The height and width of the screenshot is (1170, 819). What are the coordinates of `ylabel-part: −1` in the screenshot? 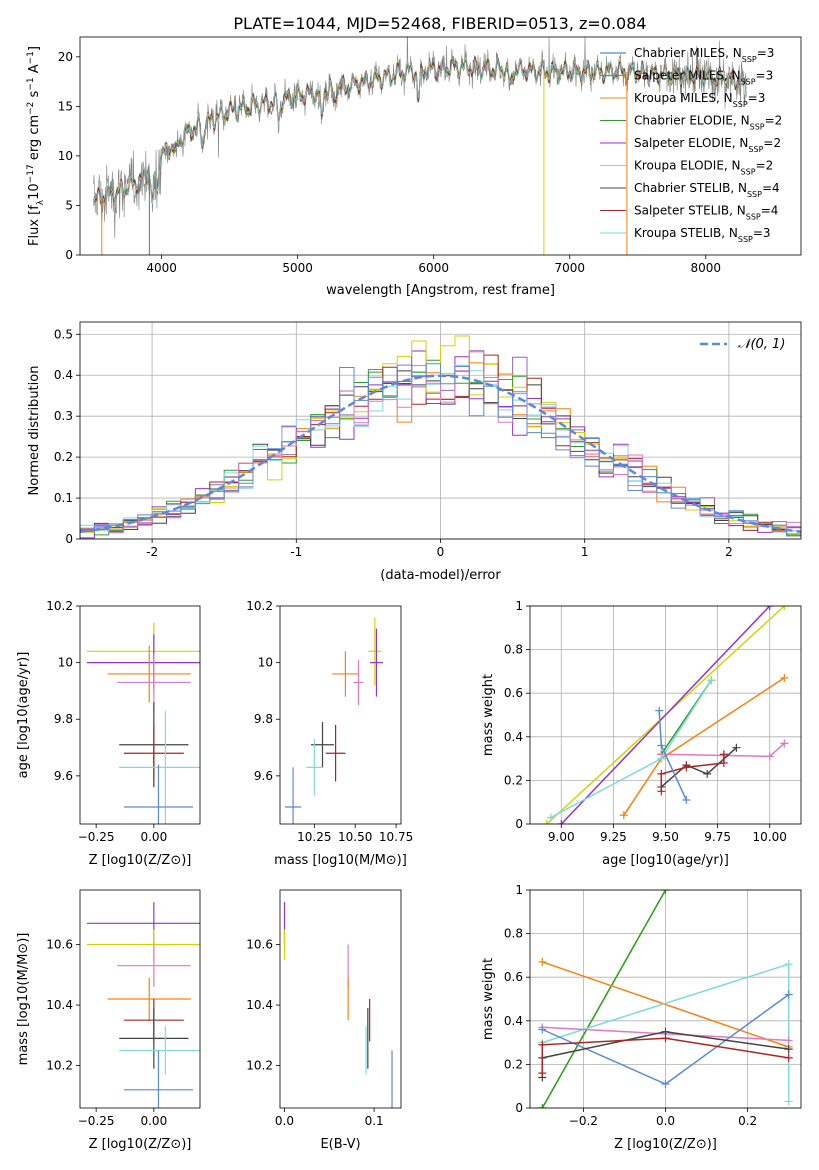 It's located at (31, 57).